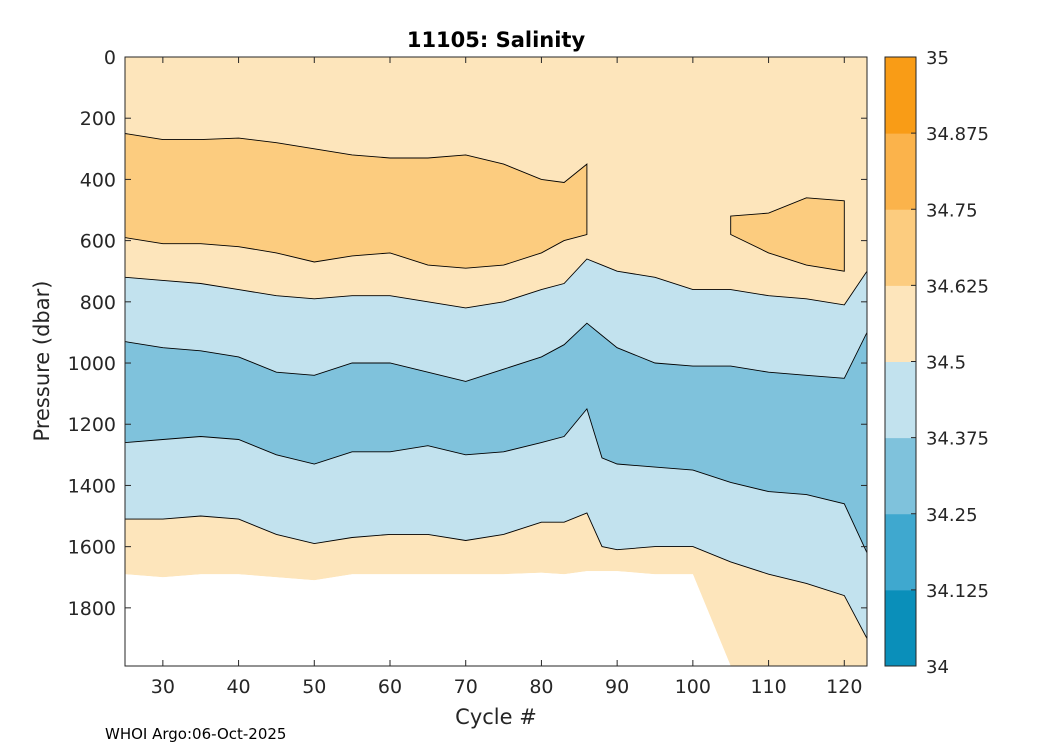  I want to click on band-34.625-34.75-lens-1, so click(356, 201).